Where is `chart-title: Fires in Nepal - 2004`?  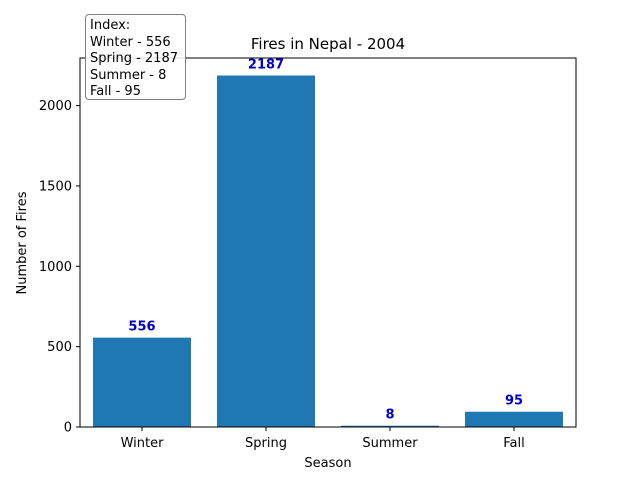 chart-title: Fires in Nepal - 2004 is located at coordinates (328, 44).